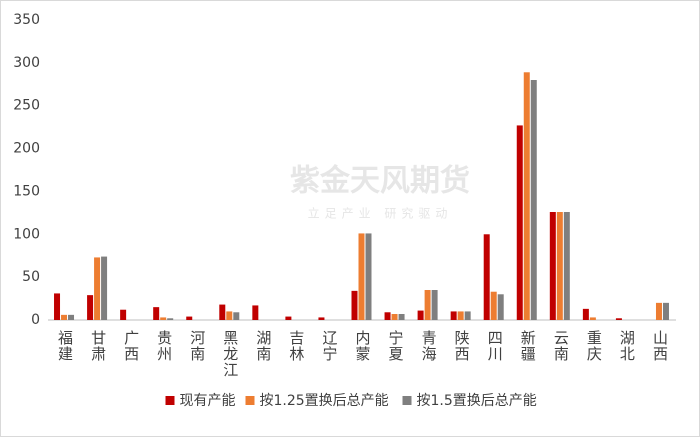 The image size is (700, 437). What do you see at coordinates (26, 149) in the screenshot?
I see `y-tick-label: 200` at bounding box center [26, 149].